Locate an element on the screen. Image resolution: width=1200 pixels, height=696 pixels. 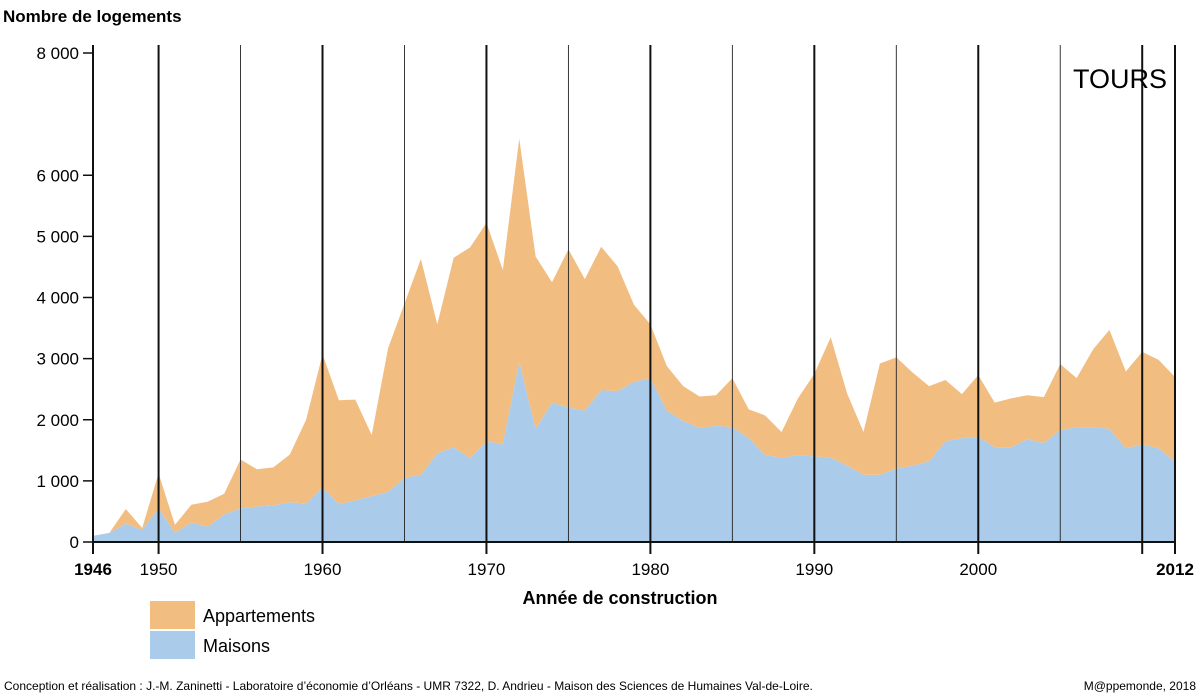
legend-label-maisons: Maisons is located at coordinates (236, 646).